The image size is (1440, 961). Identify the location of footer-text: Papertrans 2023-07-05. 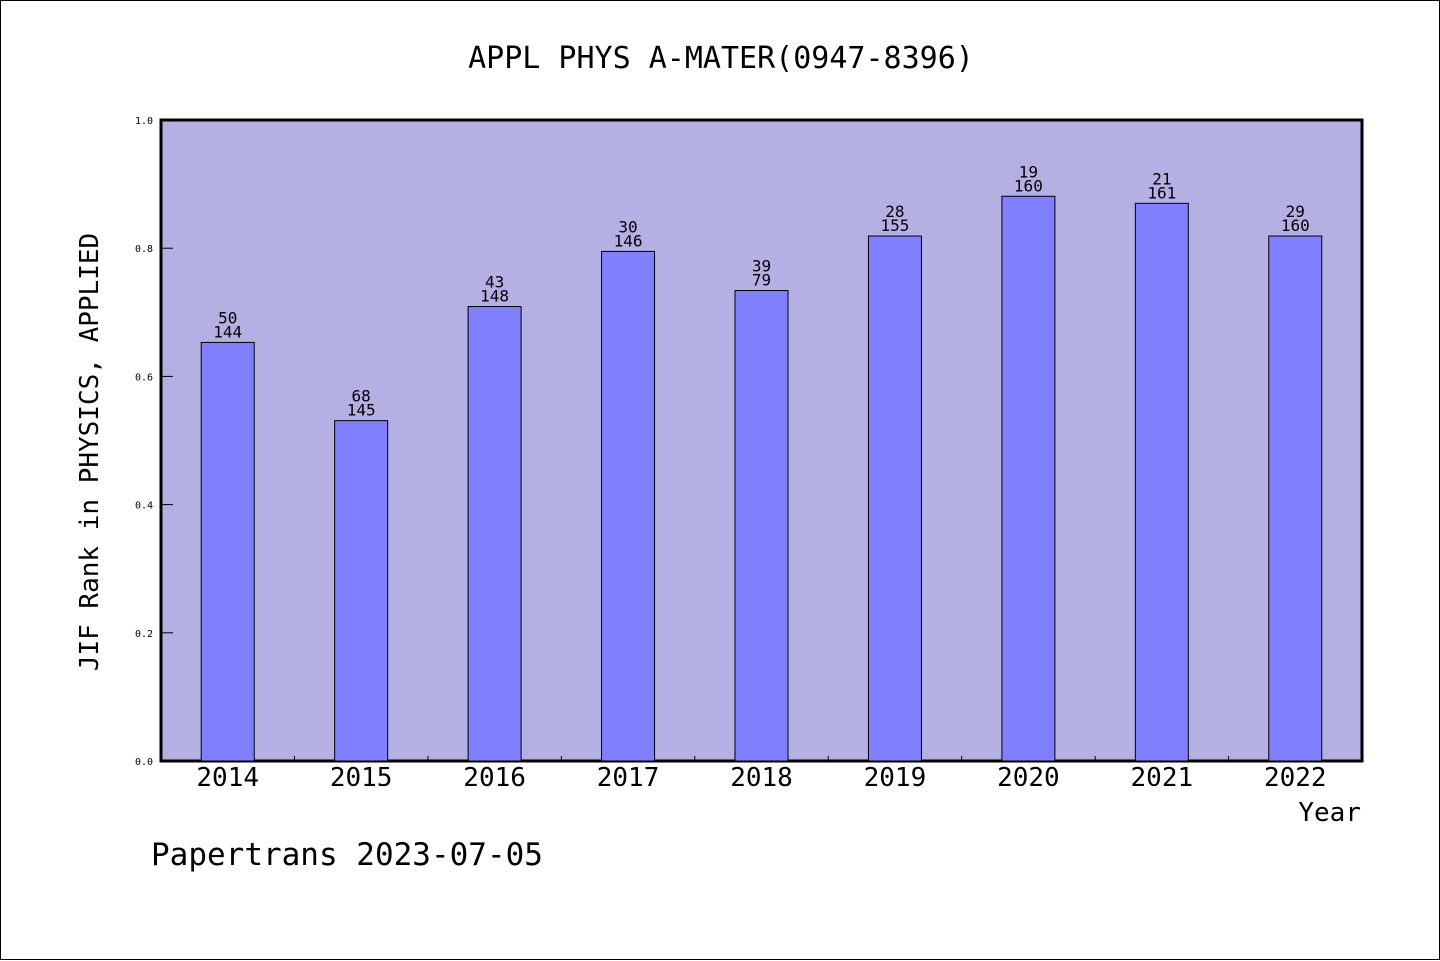
(347, 855).